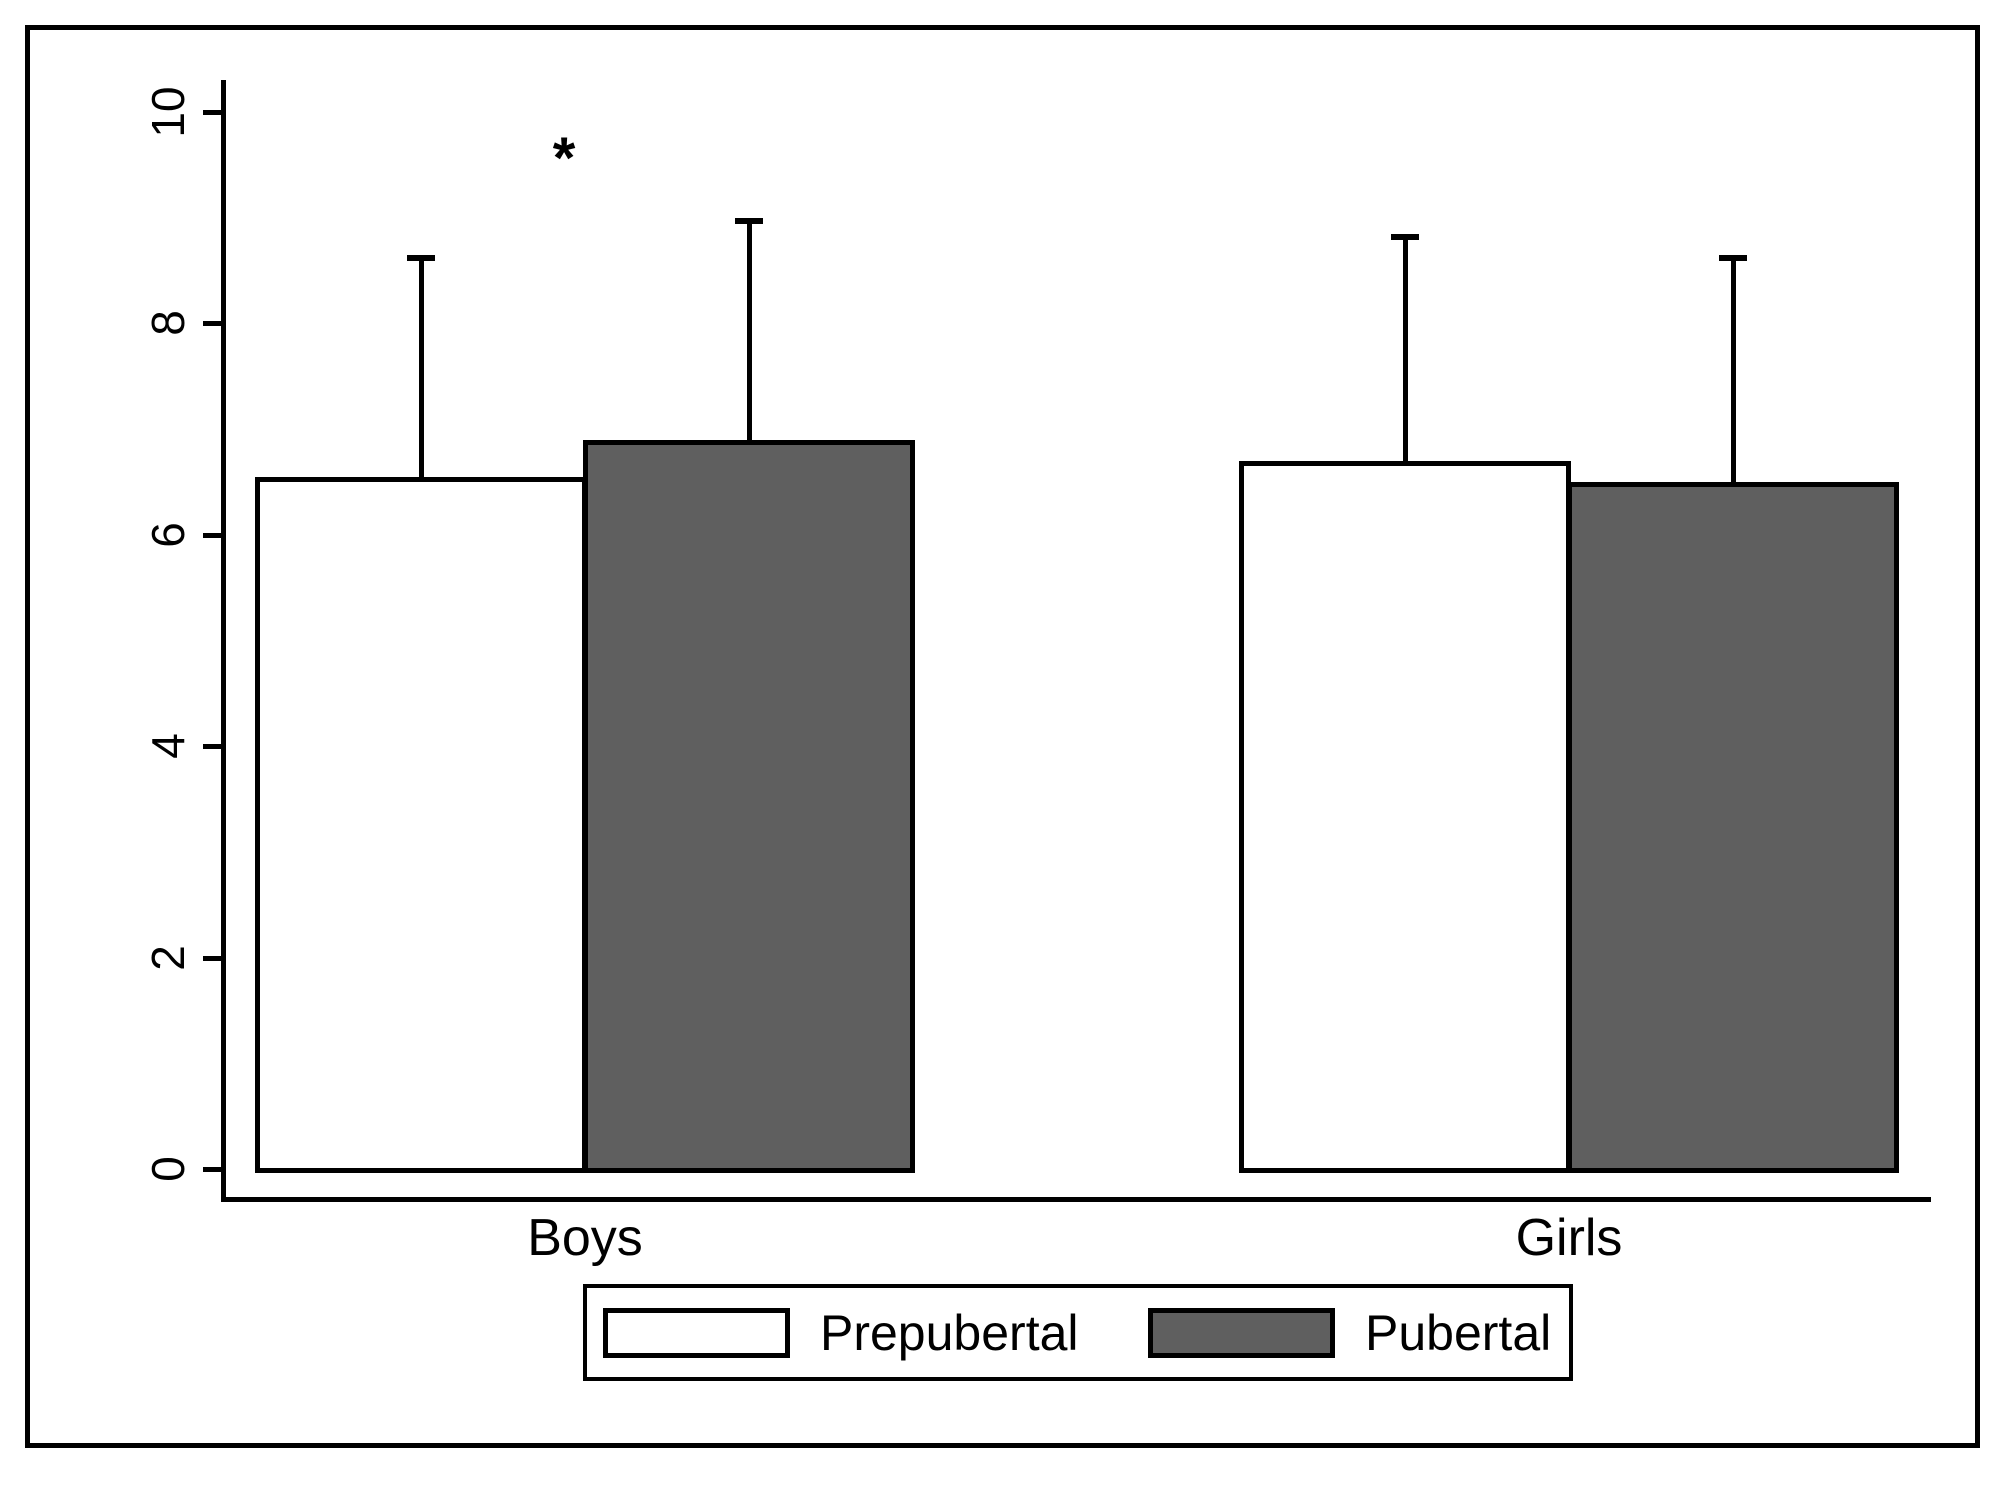 This screenshot has height=1489, width=1999. I want to click on y-tick-label: 4, so click(168, 746).